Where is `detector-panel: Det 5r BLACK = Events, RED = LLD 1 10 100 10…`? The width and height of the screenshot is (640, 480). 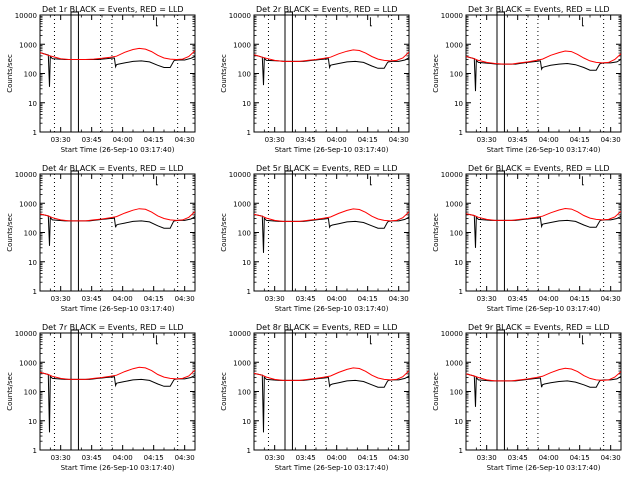
detector-panel: Det 5r BLACK = Events, RED = LLD 1 10 100 10… is located at coordinates (315, 238).